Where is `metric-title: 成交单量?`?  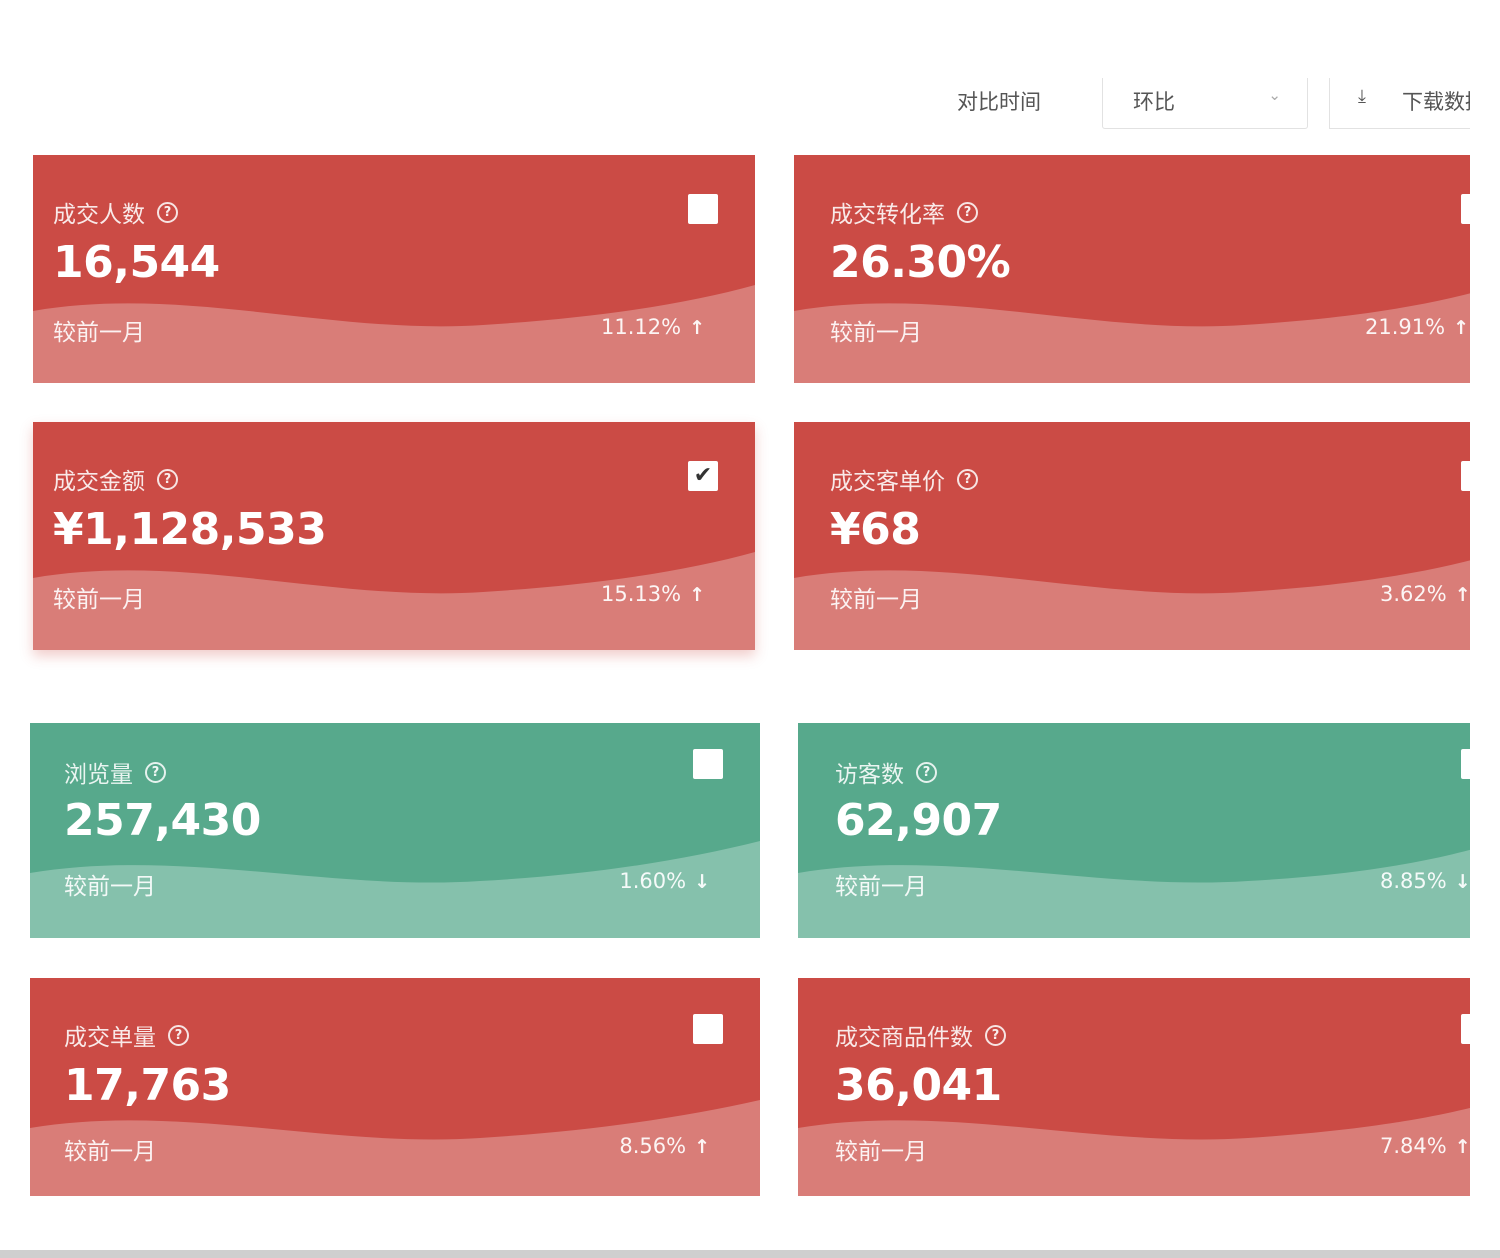 metric-title: 成交单量? is located at coordinates (126, 1035).